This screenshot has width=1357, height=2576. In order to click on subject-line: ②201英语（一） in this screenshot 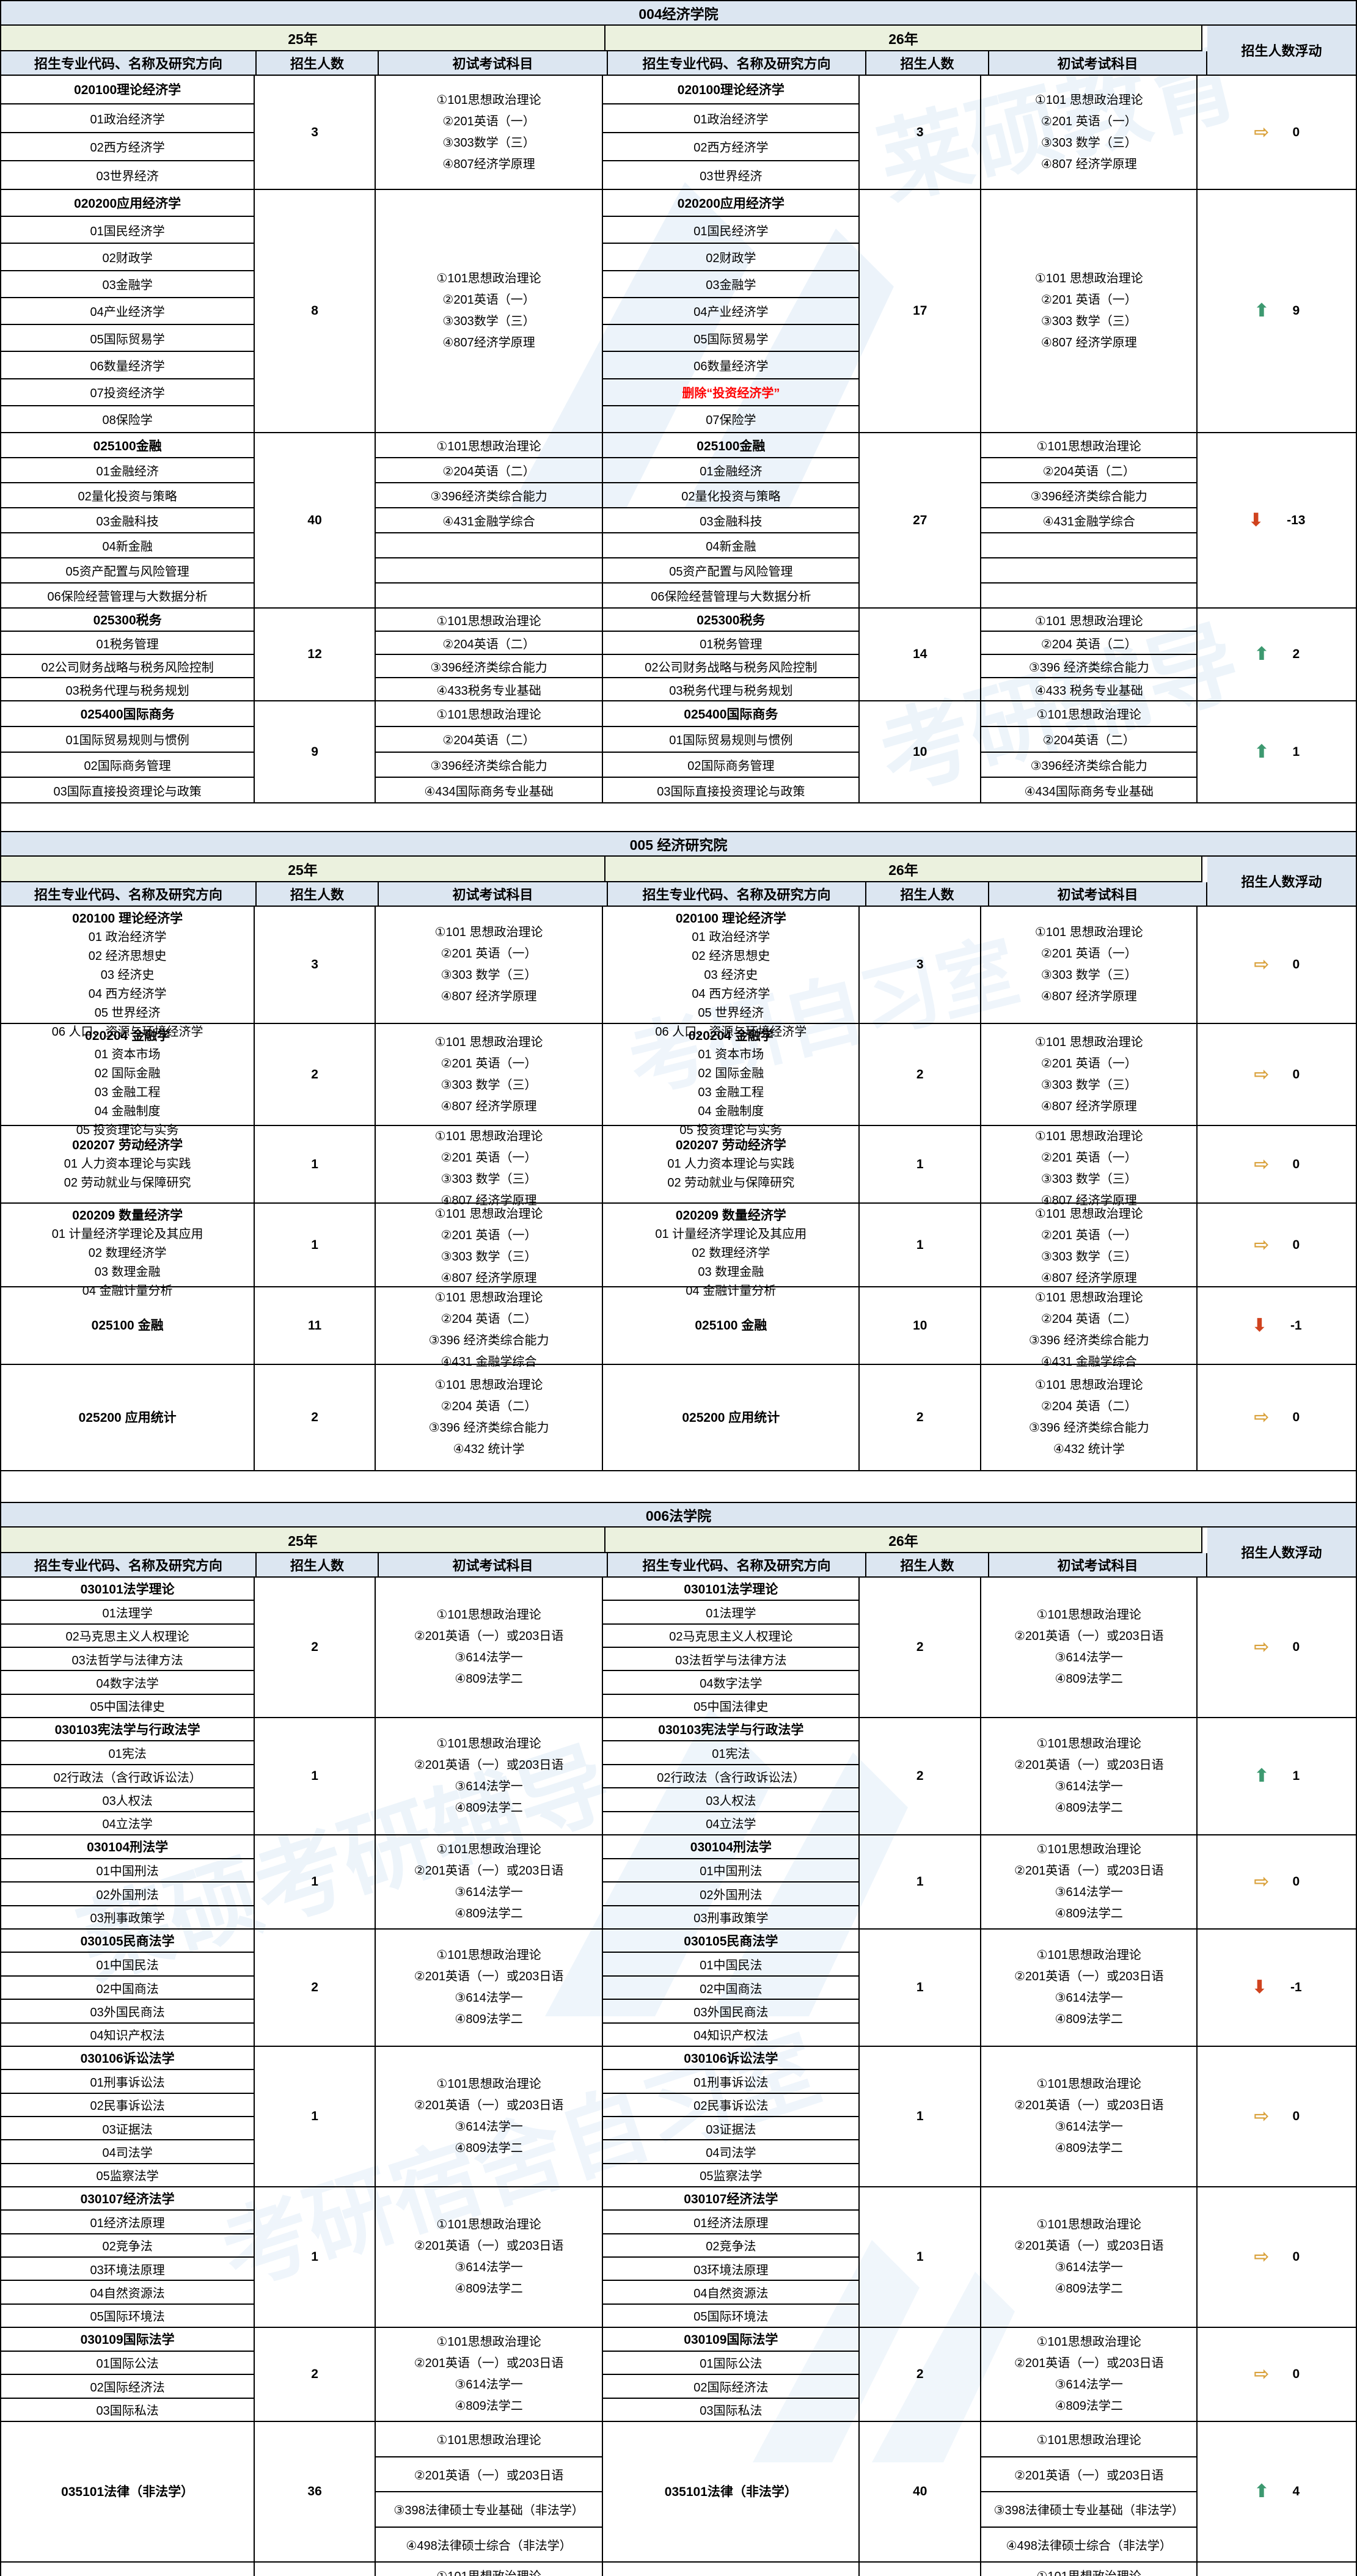, I will do `click(488, 300)`.